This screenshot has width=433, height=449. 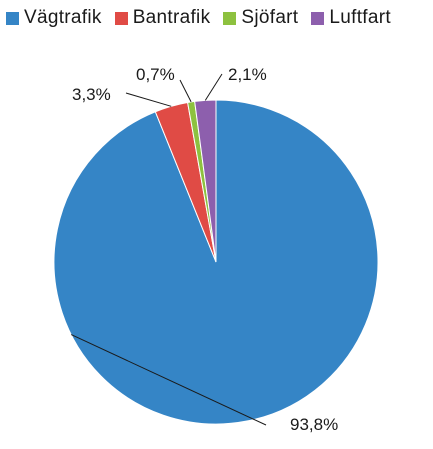 What do you see at coordinates (121, 18) in the screenshot?
I see `legend-swatch-bantrafik` at bounding box center [121, 18].